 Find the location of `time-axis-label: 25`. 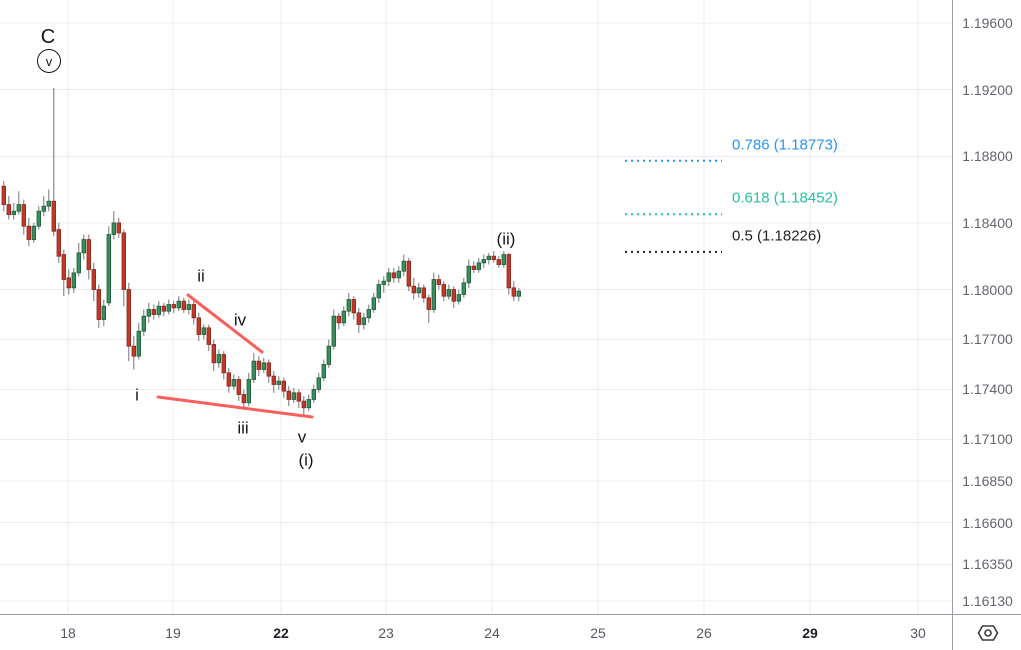

time-axis-label: 25 is located at coordinates (598, 633).